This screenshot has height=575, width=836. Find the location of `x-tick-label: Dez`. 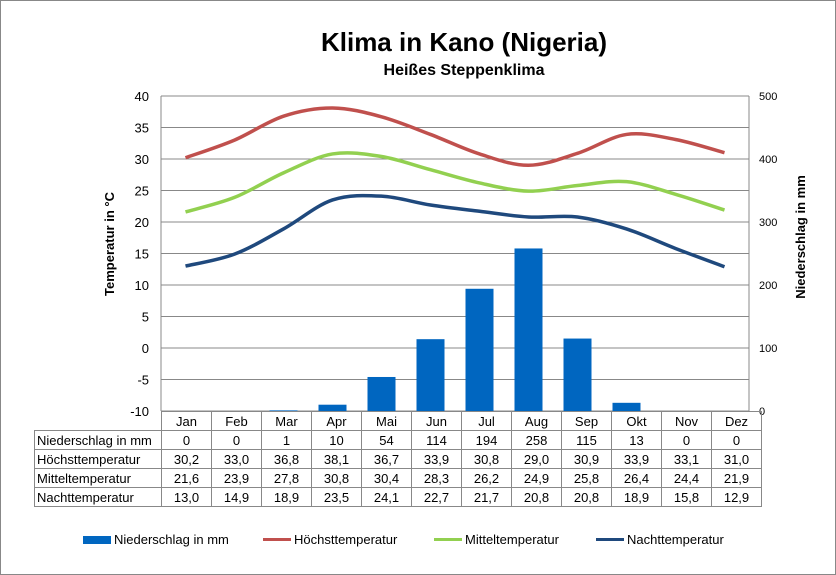

x-tick-label: Dez is located at coordinates (736, 421).